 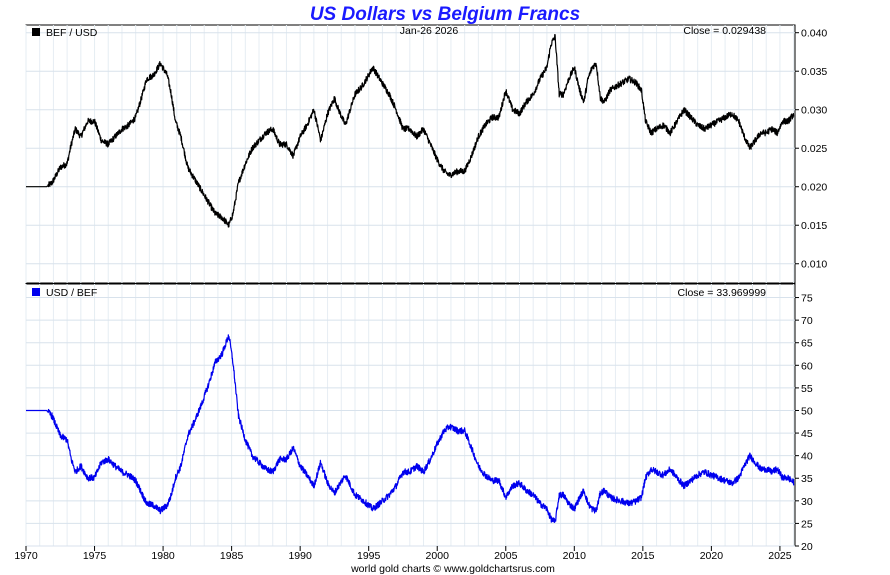 What do you see at coordinates (814, 149) in the screenshot?
I see `y-tick-label: 0.025` at bounding box center [814, 149].